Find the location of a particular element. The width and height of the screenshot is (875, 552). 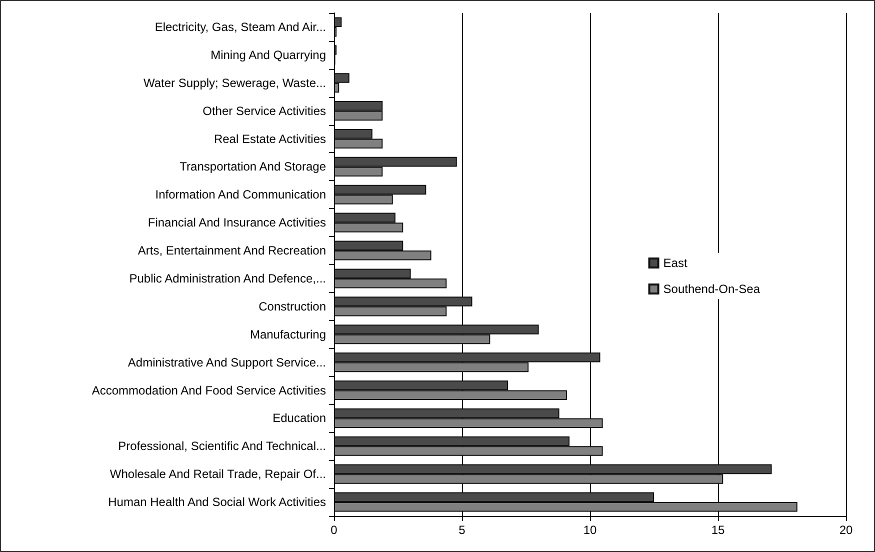

y-tick-label: Accommodation And Food Service Activities is located at coordinates (209, 390).